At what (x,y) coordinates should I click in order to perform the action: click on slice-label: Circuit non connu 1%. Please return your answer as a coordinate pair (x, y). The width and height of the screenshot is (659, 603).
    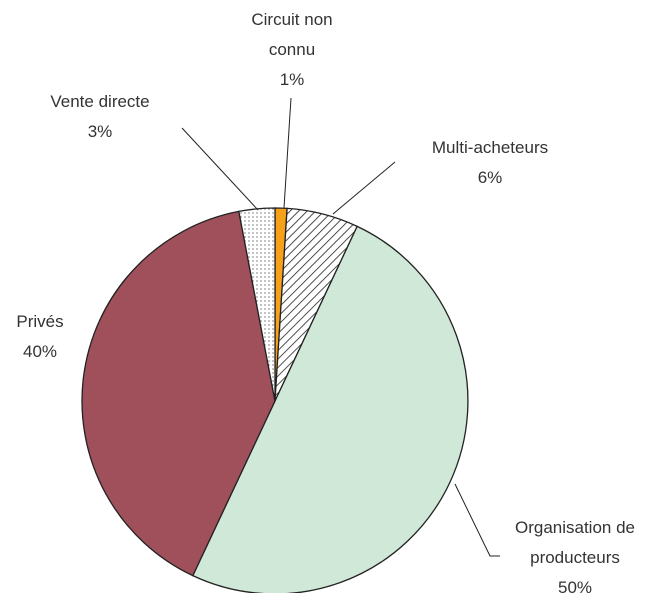
    Looking at the image, I should click on (292, 50).